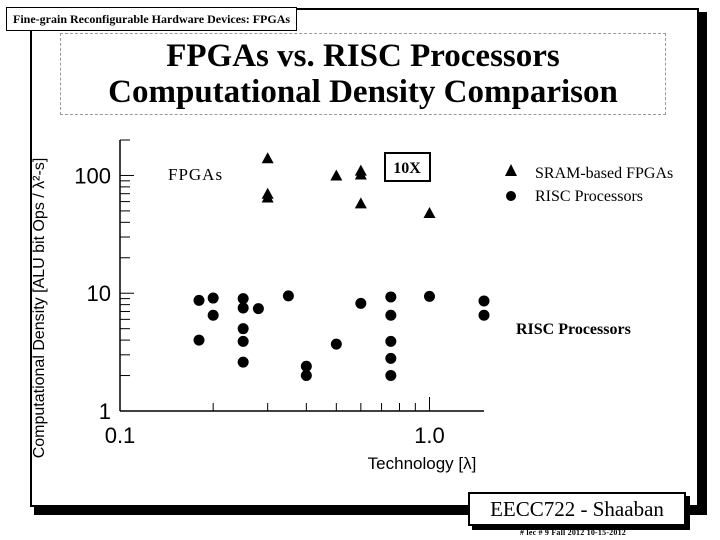 Image resolution: width=720 pixels, height=540 pixels. I want to click on legend: SRAM-based FPGAs RISC Processors, so click(589, 184).